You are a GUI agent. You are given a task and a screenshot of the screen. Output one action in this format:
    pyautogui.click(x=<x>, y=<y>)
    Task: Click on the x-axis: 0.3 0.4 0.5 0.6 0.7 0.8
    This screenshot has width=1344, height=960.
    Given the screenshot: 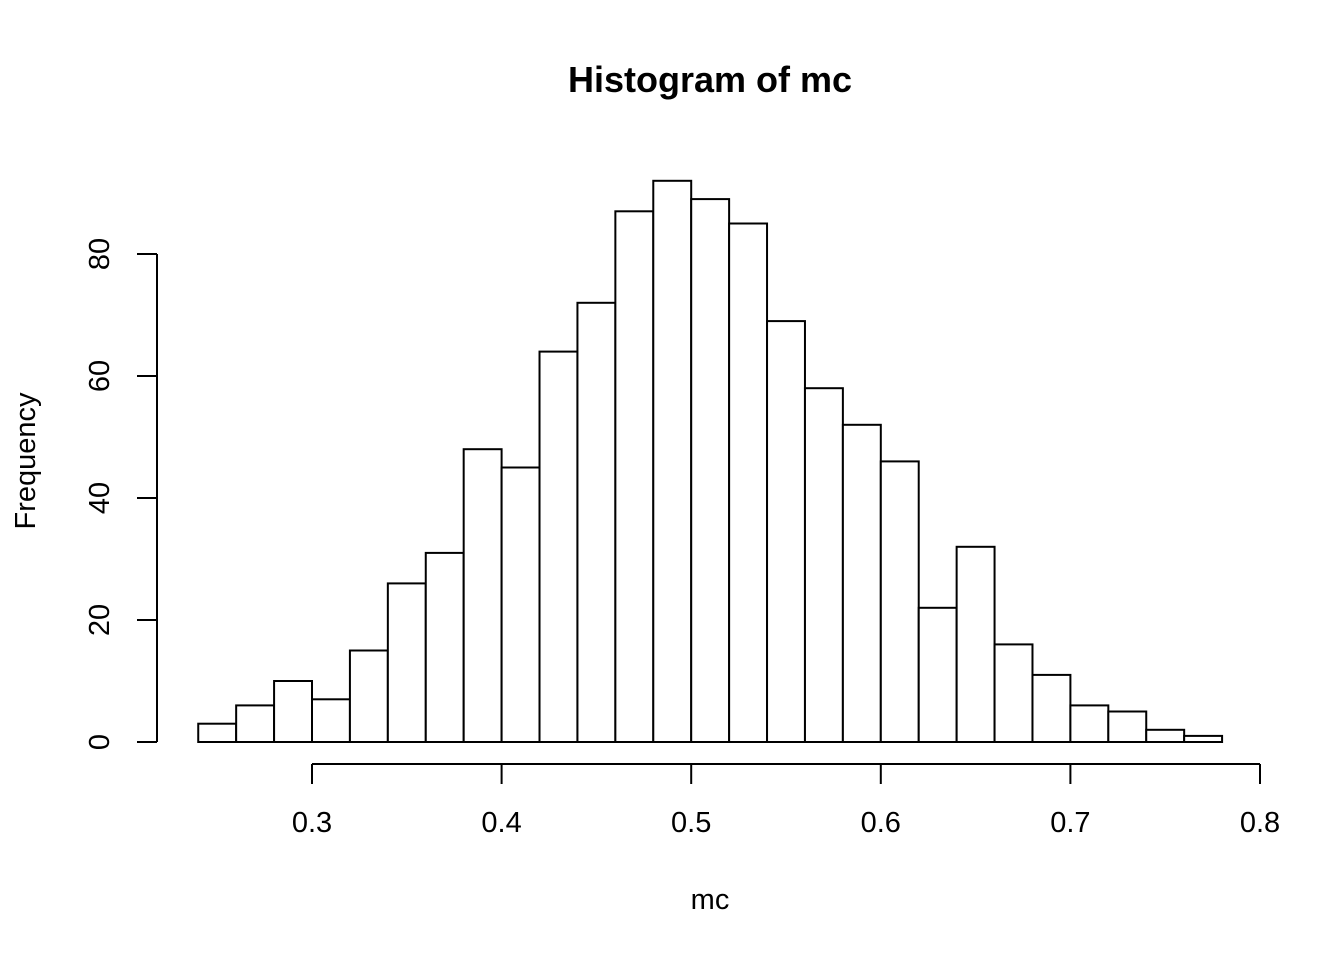 What is the action you would take?
    pyautogui.click(x=786, y=801)
    